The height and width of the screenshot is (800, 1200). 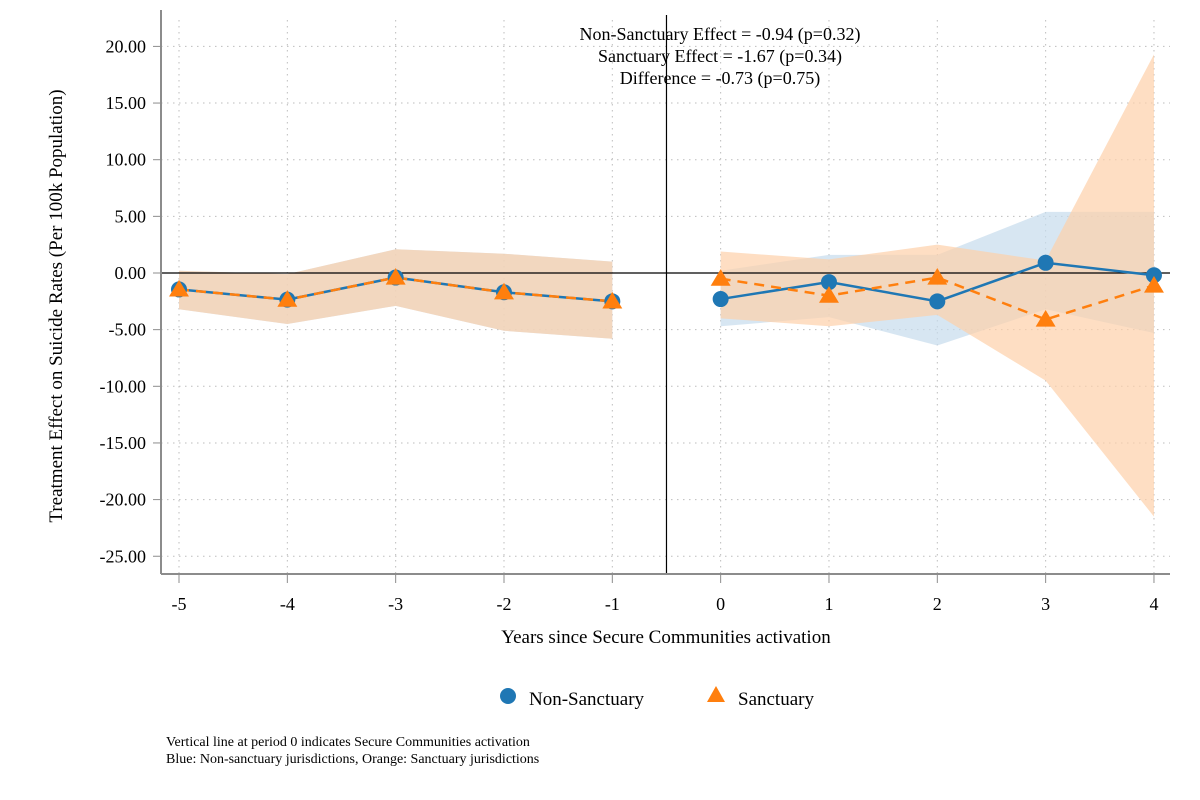 I want to click on annotation-sanctuary-effect: Sanctuary Effect = -1.67 (p=0.34), so click(x=720, y=56).